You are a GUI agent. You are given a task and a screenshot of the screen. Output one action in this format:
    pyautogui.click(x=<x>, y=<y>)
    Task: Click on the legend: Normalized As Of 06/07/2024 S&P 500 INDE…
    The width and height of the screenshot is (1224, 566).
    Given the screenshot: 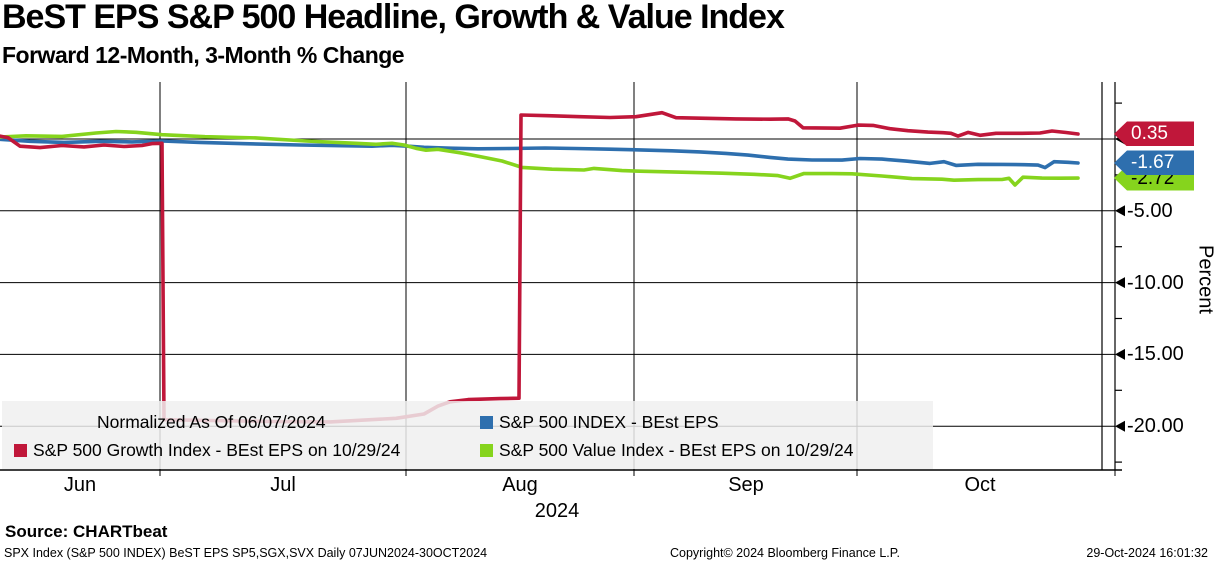 What is the action you would take?
    pyautogui.click(x=467, y=435)
    